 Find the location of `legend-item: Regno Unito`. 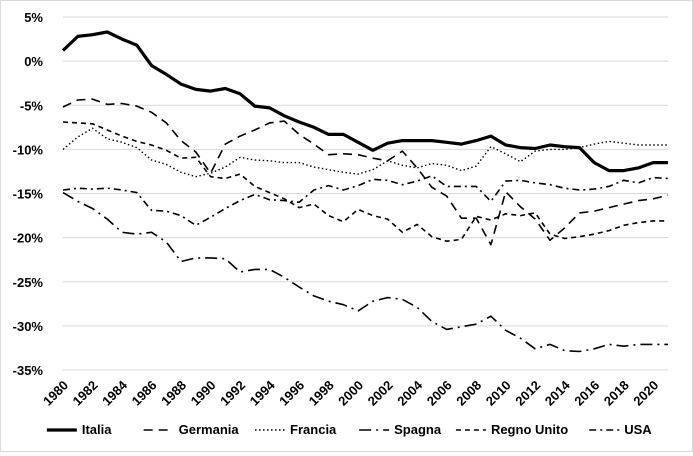

legend-item: Regno Unito is located at coordinates (511, 429).